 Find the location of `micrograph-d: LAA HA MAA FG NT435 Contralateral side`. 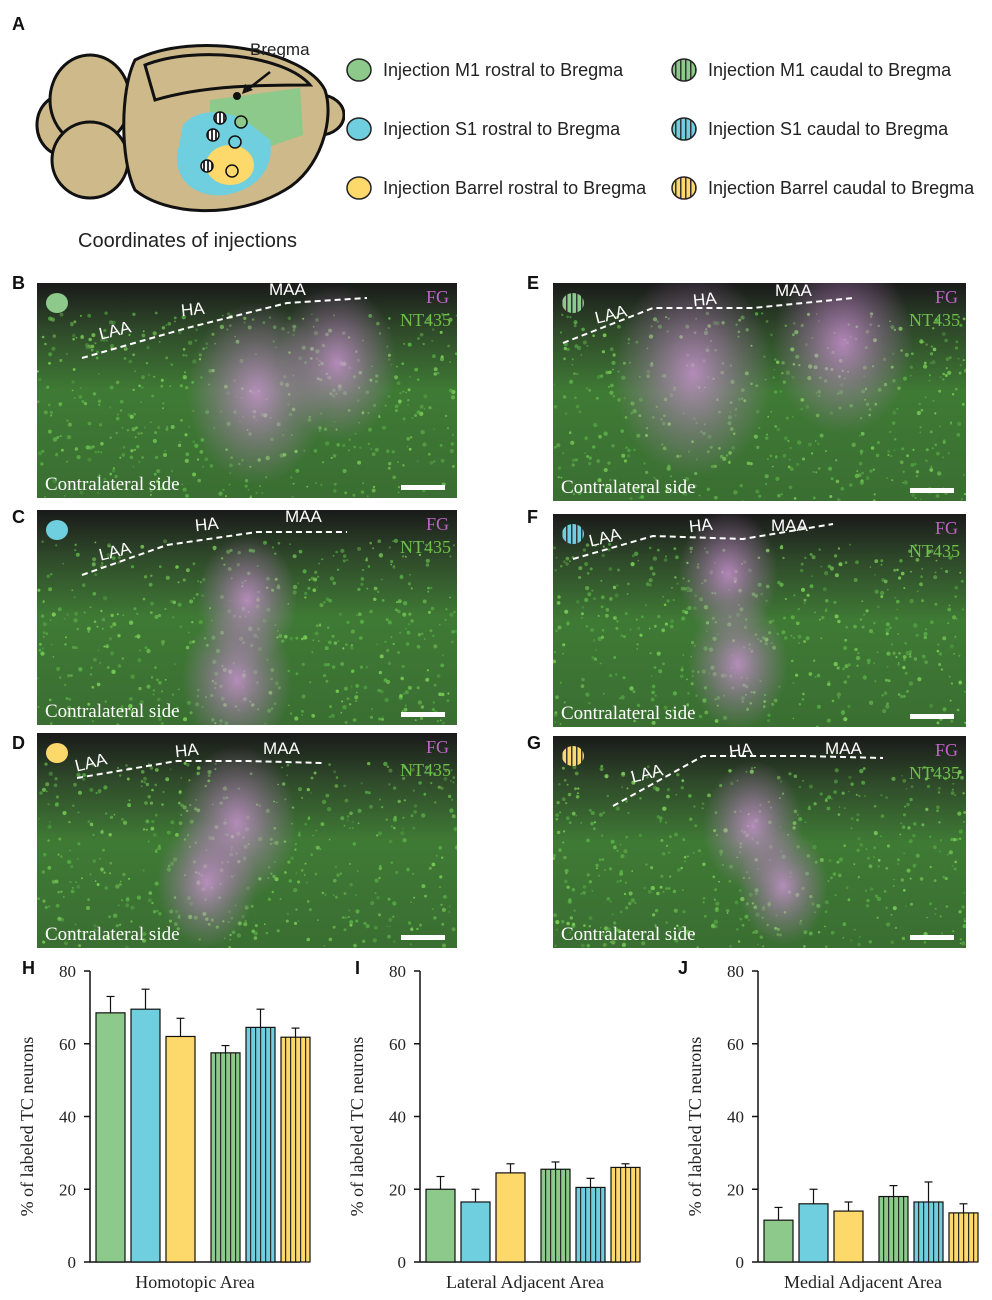

micrograph-d: LAA HA MAA FG NT435 Contralateral side is located at coordinates (247, 840).